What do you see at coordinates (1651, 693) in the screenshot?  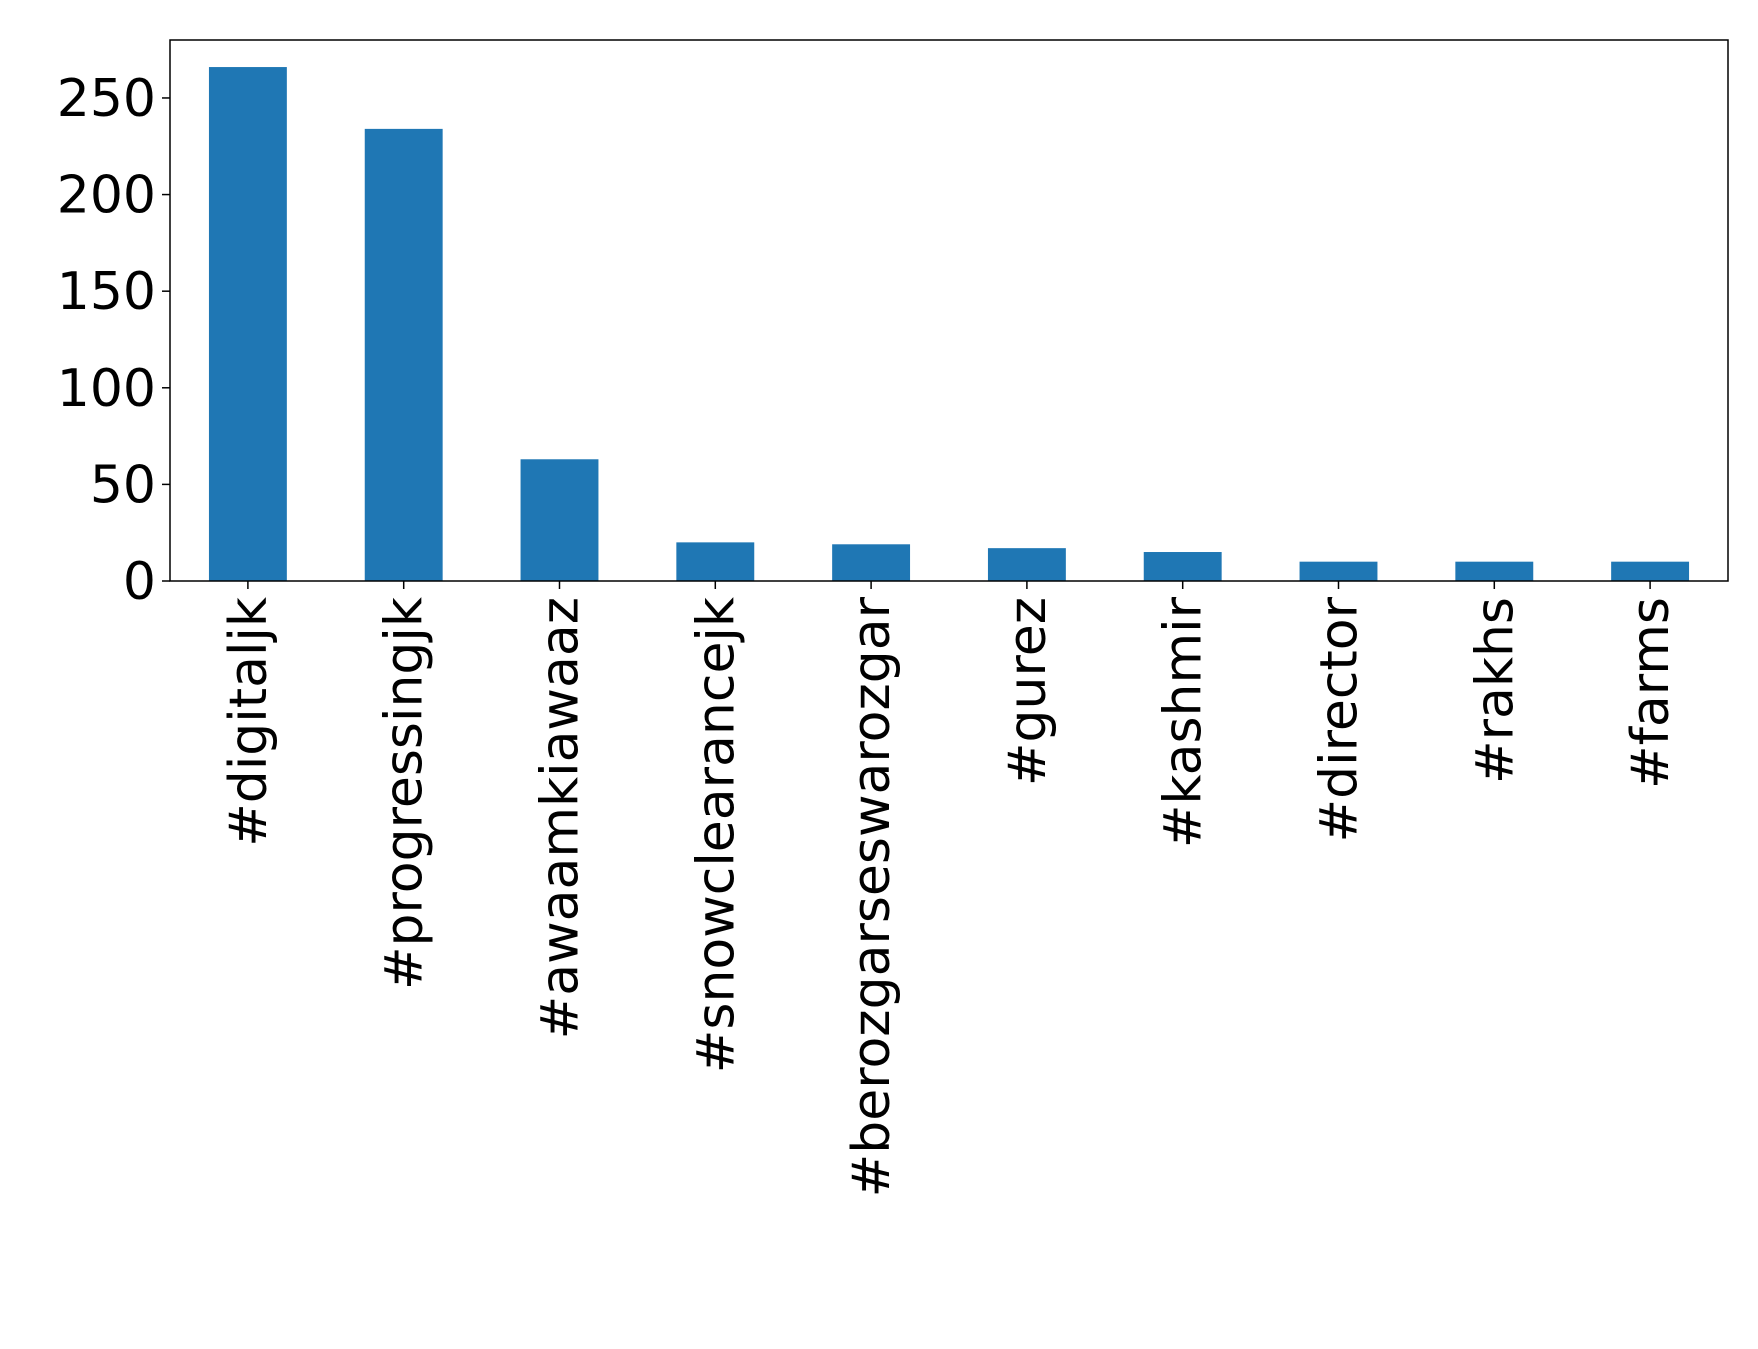 I see `x-tick-label: #farms` at bounding box center [1651, 693].